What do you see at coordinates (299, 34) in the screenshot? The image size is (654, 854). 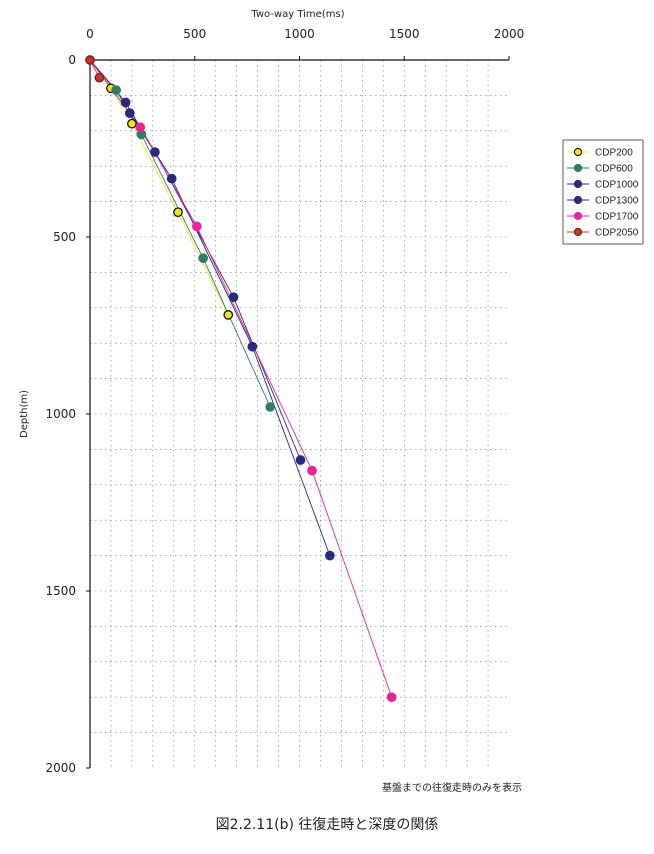 I see `x-tick-label: 1000` at bounding box center [299, 34].